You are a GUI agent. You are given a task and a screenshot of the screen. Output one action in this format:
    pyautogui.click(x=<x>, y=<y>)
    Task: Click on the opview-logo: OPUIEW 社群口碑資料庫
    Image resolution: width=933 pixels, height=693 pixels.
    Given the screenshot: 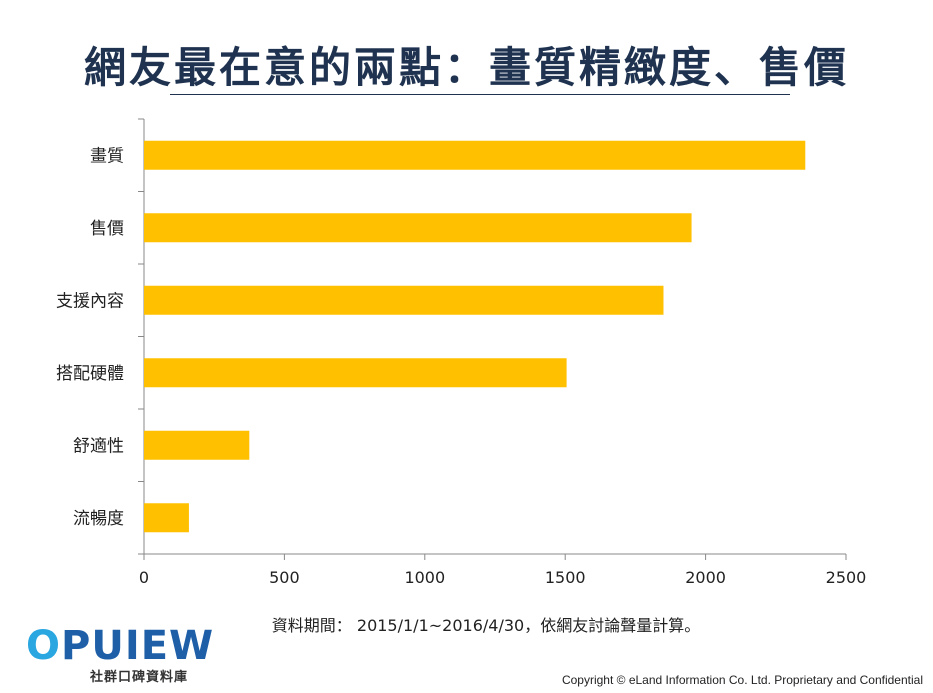 What is the action you would take?
    pyautogui.click(x=120, y=655)
    